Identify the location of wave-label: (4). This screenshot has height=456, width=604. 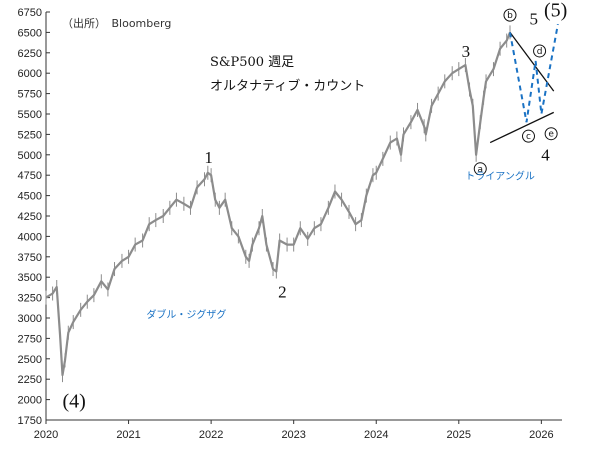
(73, 402).